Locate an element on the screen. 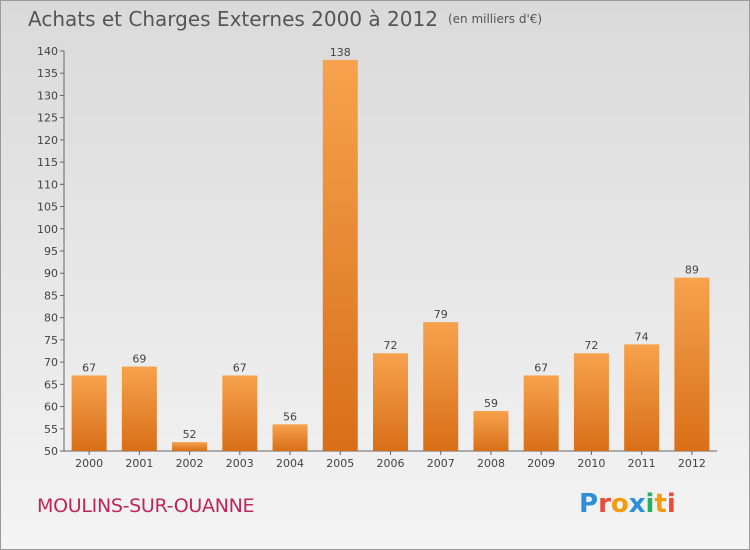  chart-title-text: Achats et Charges Externes 2000 à 2012 is located at coordinates (233, 19).